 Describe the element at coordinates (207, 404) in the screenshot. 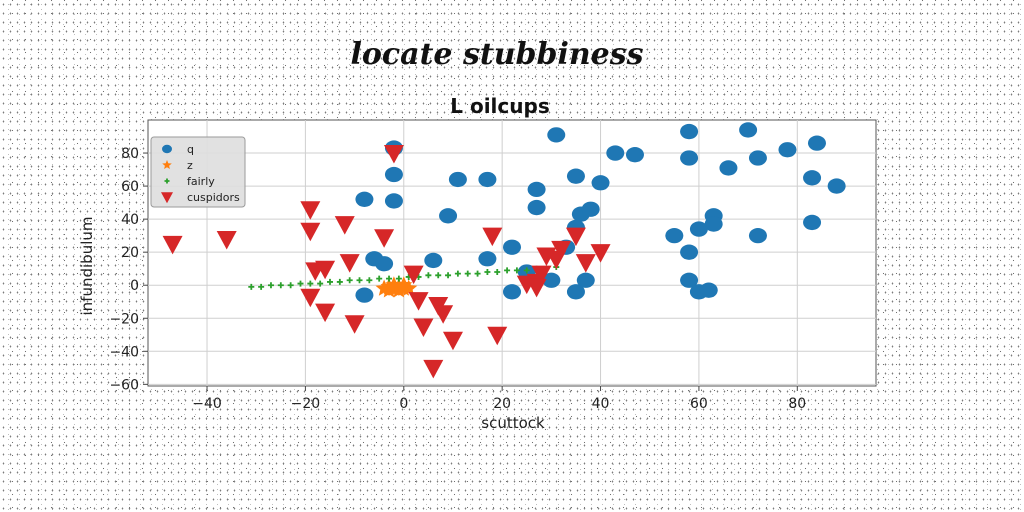

I see `x-tick-label: −40` at that location.